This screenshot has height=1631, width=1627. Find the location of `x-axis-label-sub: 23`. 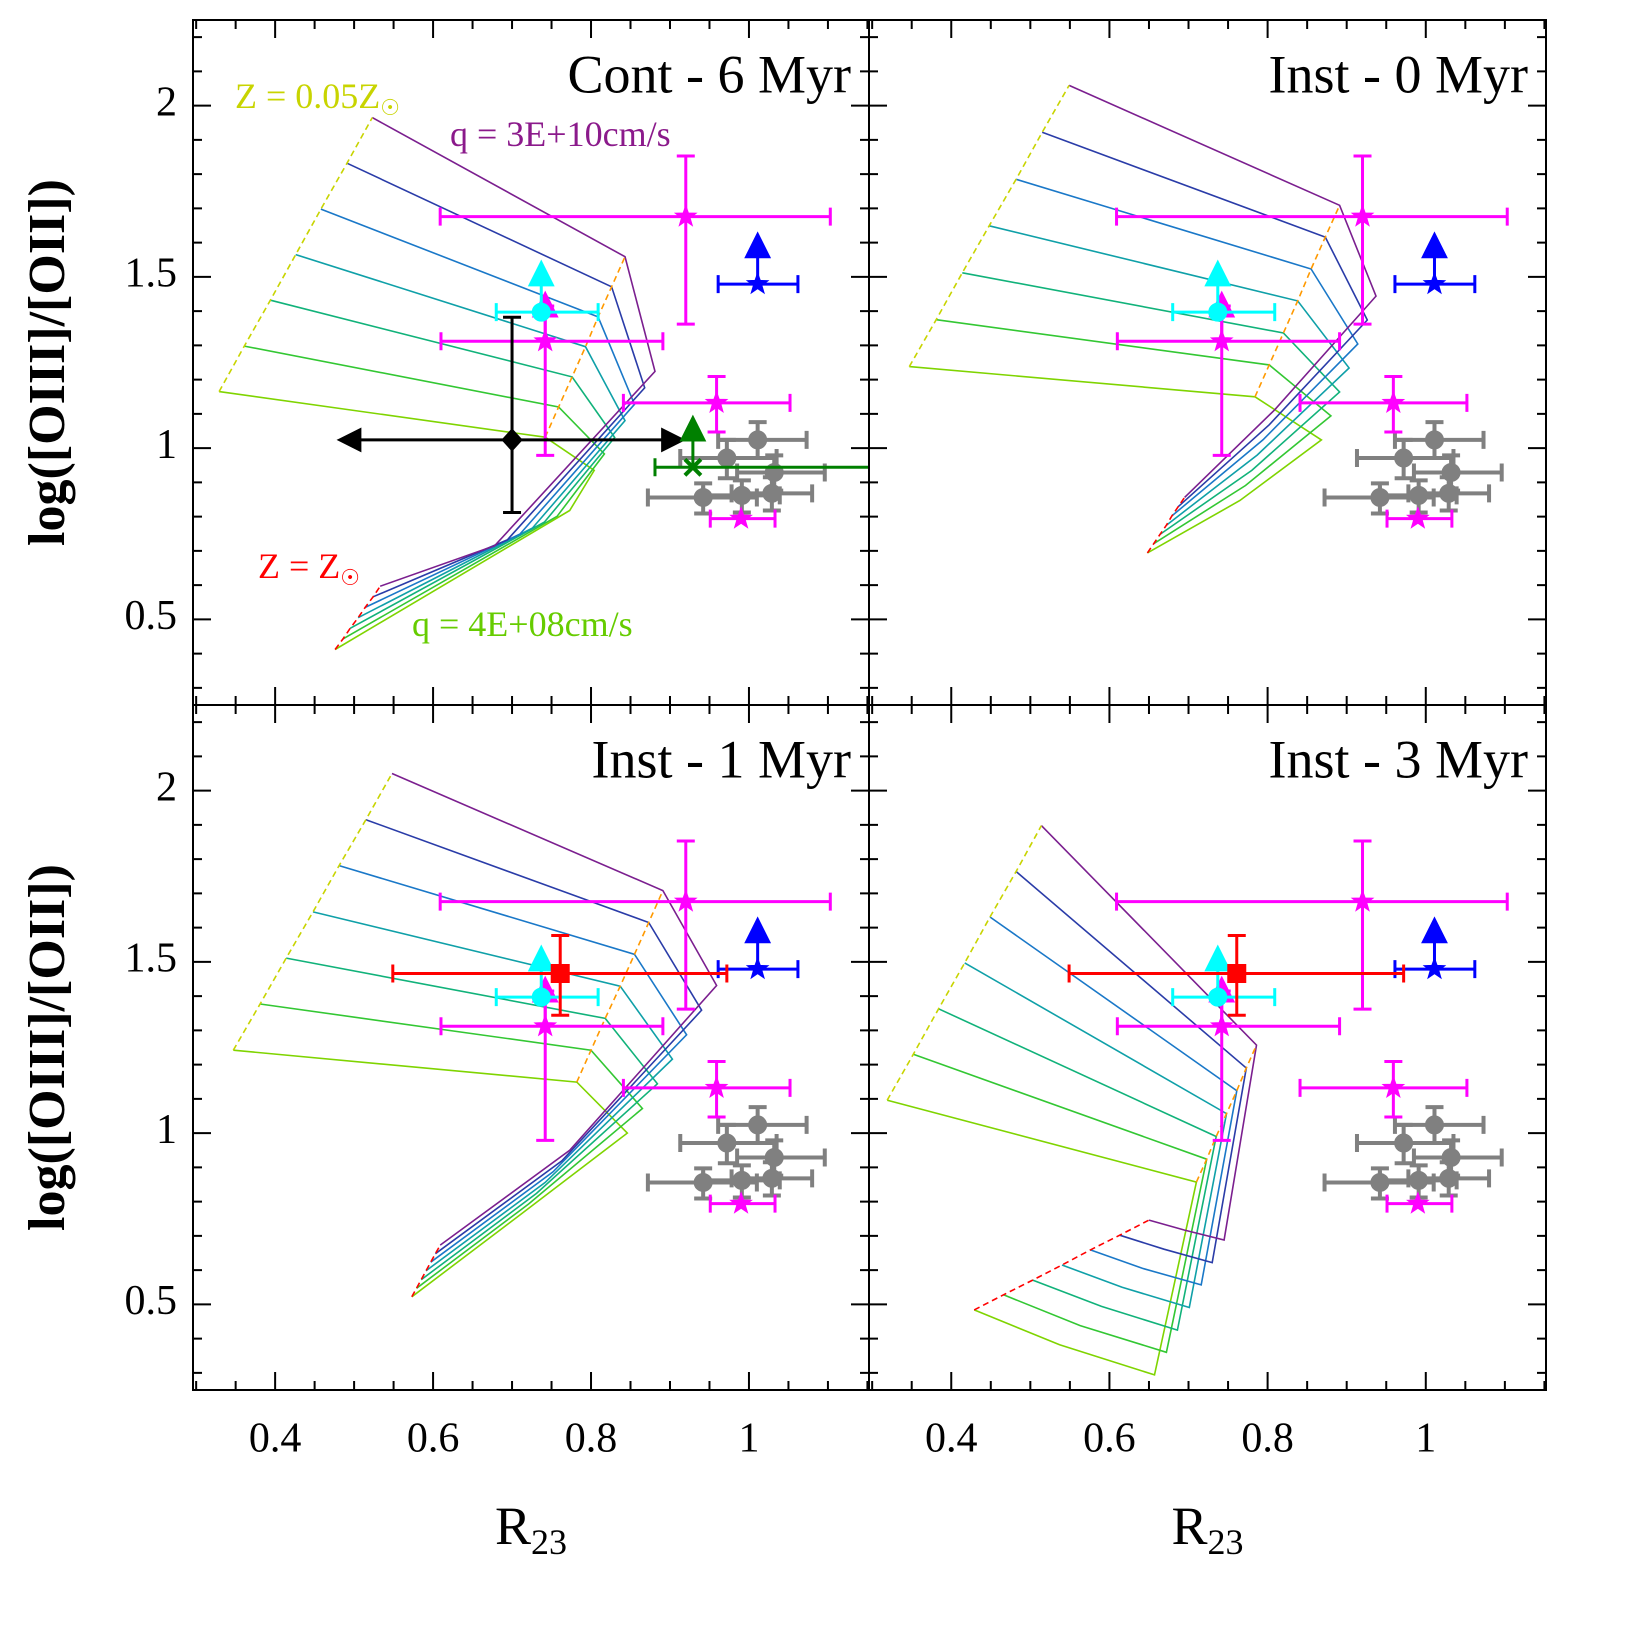

x-axis-label-sub: 23 is located at coordinates (549, 1542).